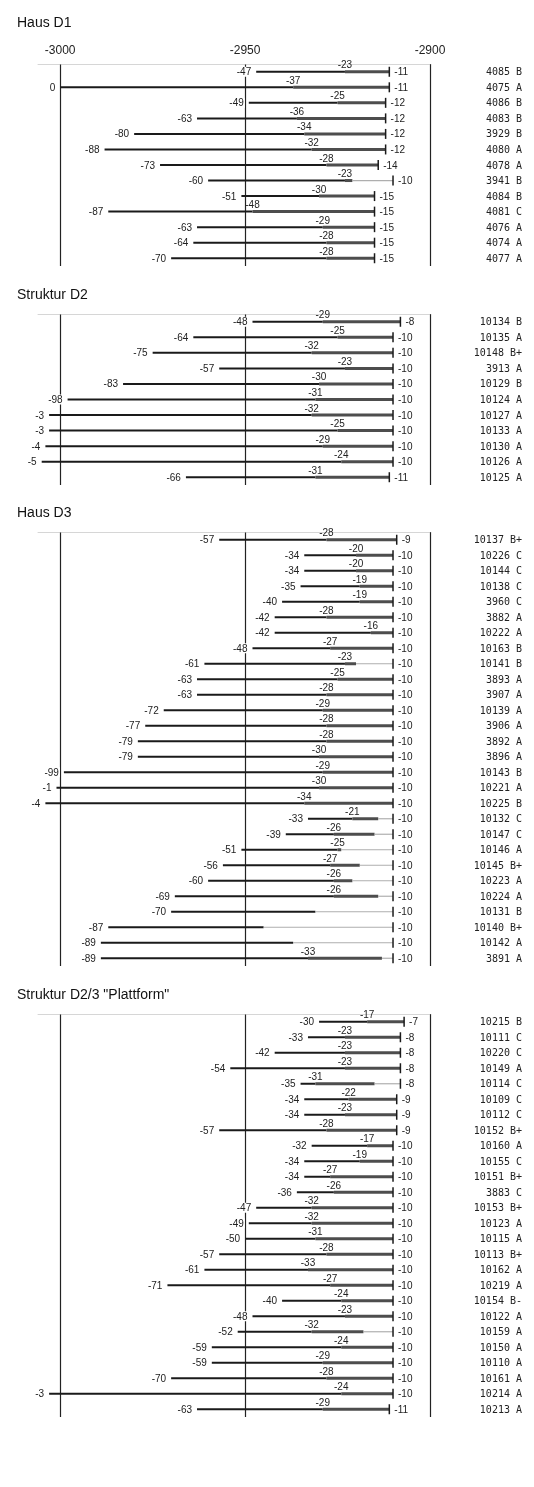 The height and width of the screenshot is (1487, 534). What do you see at coordinates (60, 50) in the screenshot?
I see `x-tick-label: -3000` at bounding box center [60, 50].